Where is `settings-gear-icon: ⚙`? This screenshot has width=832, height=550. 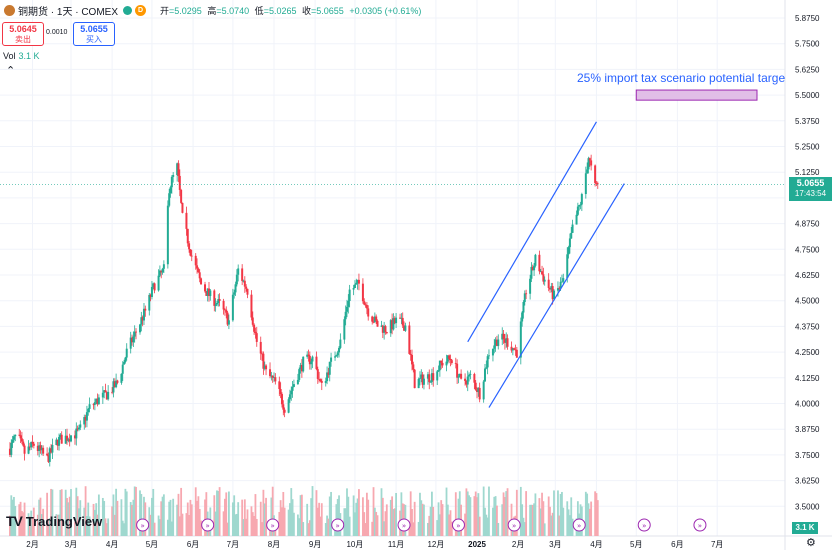
settings-gear-icon: ⚙ is located at coordinates (811, 543).